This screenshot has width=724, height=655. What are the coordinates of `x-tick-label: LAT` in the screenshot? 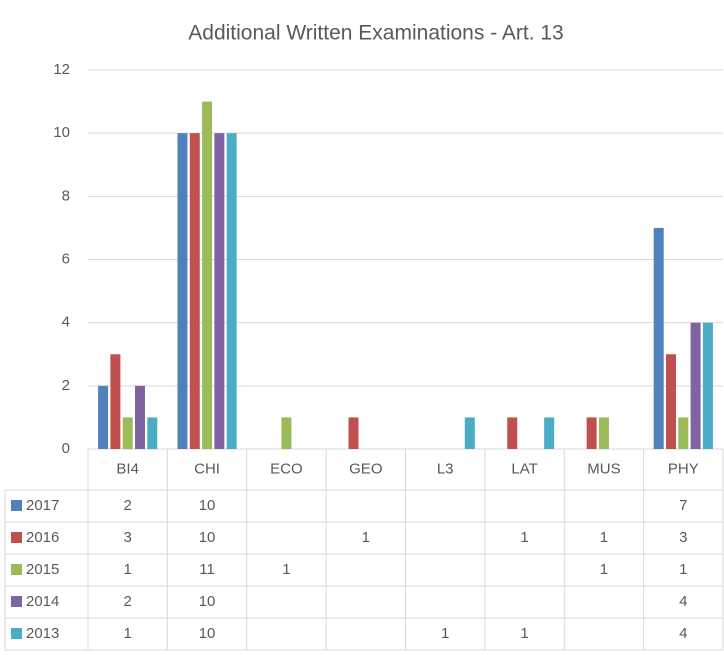 It's located at (524, 468).